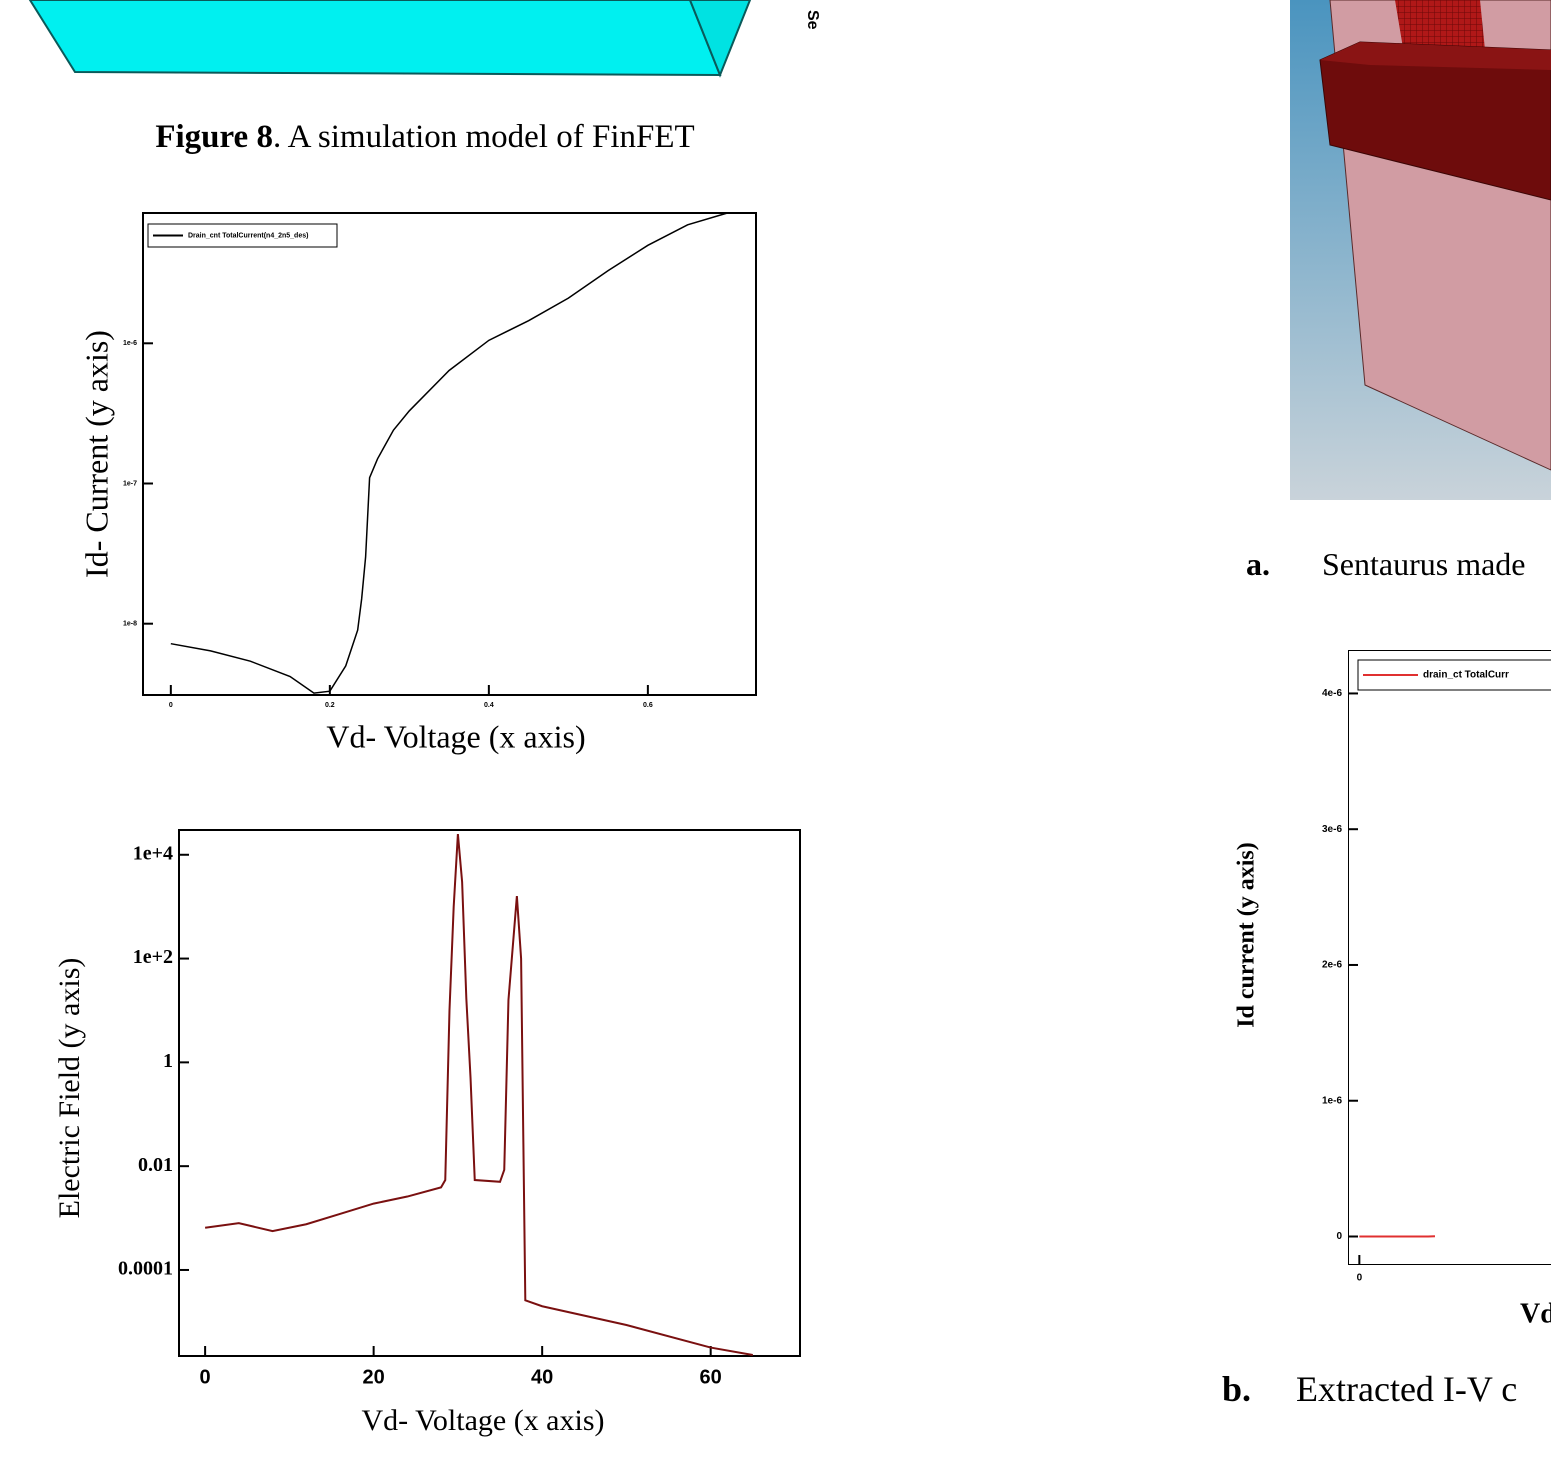 Image resolution: width=1551 pixels, height=1480 pixels. I want to click on y-tick-label: 0.01, so click(155, 1165).